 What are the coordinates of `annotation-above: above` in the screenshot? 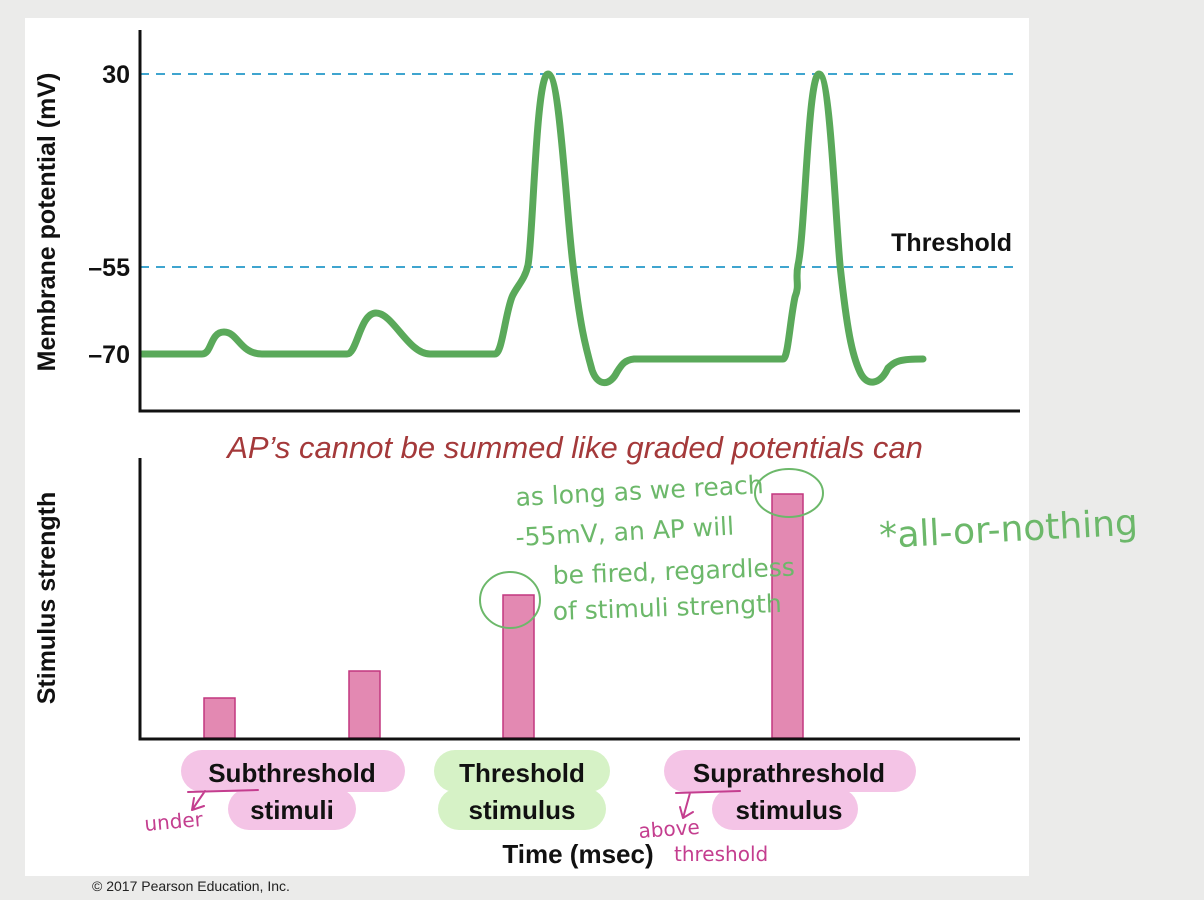 It's located at (669, 829).